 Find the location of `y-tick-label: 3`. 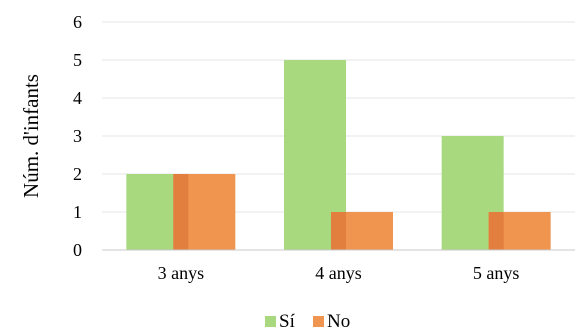

y-tick-label: 3 is located at coordinates (77, 136).